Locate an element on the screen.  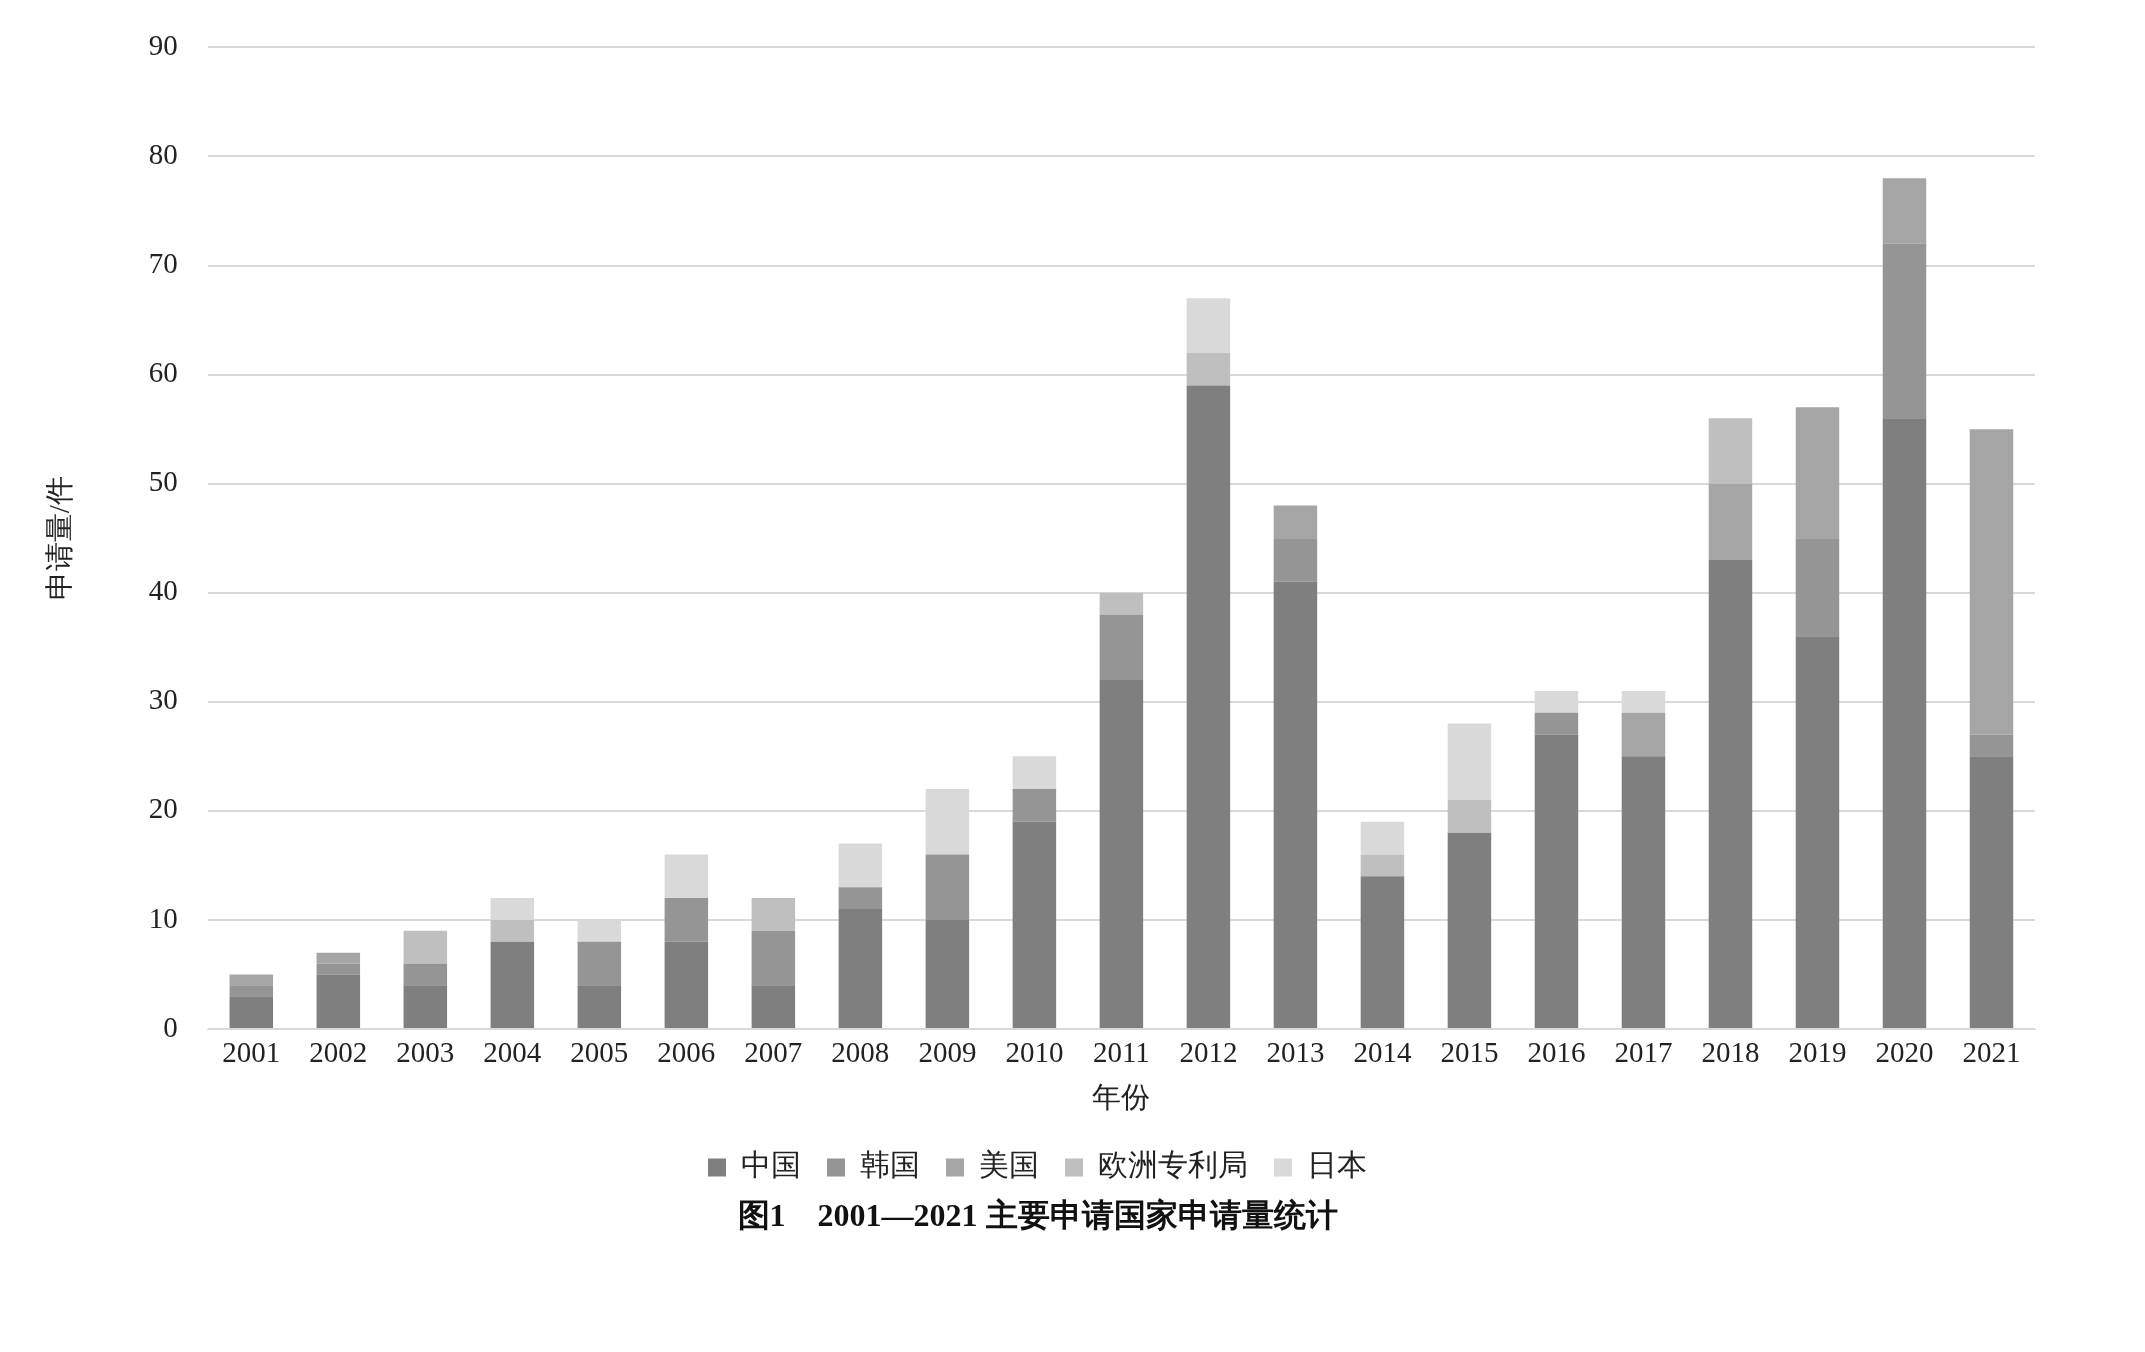
x-tick-label: 2012 is located at coordinates (1208, 1052).